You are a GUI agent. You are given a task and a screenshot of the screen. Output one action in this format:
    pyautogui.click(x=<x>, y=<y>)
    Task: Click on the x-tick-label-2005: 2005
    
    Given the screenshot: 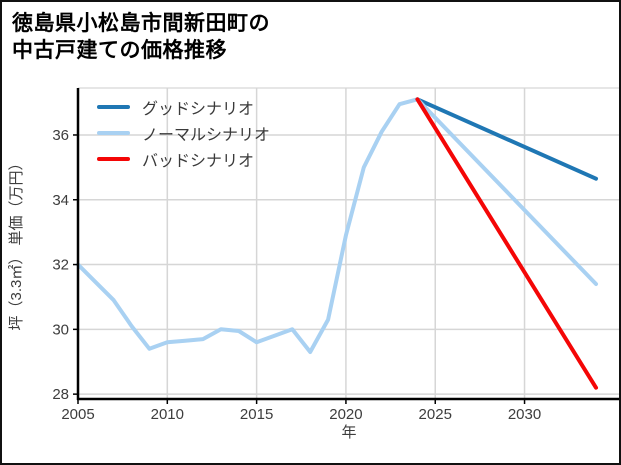 What is the action you would take?
    pyautogui.click(x=77, y=414)
    